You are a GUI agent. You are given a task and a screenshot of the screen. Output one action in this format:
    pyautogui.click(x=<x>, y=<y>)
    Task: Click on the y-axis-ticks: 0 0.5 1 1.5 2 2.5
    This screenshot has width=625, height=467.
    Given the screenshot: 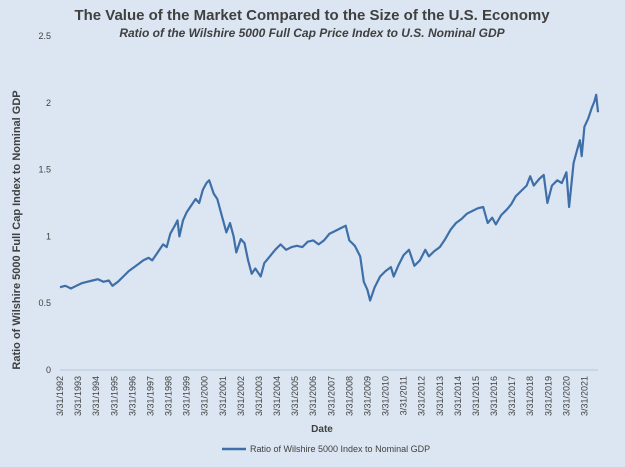 What is the action you would take?
    pyautogui.click(x=44, y=203)
    